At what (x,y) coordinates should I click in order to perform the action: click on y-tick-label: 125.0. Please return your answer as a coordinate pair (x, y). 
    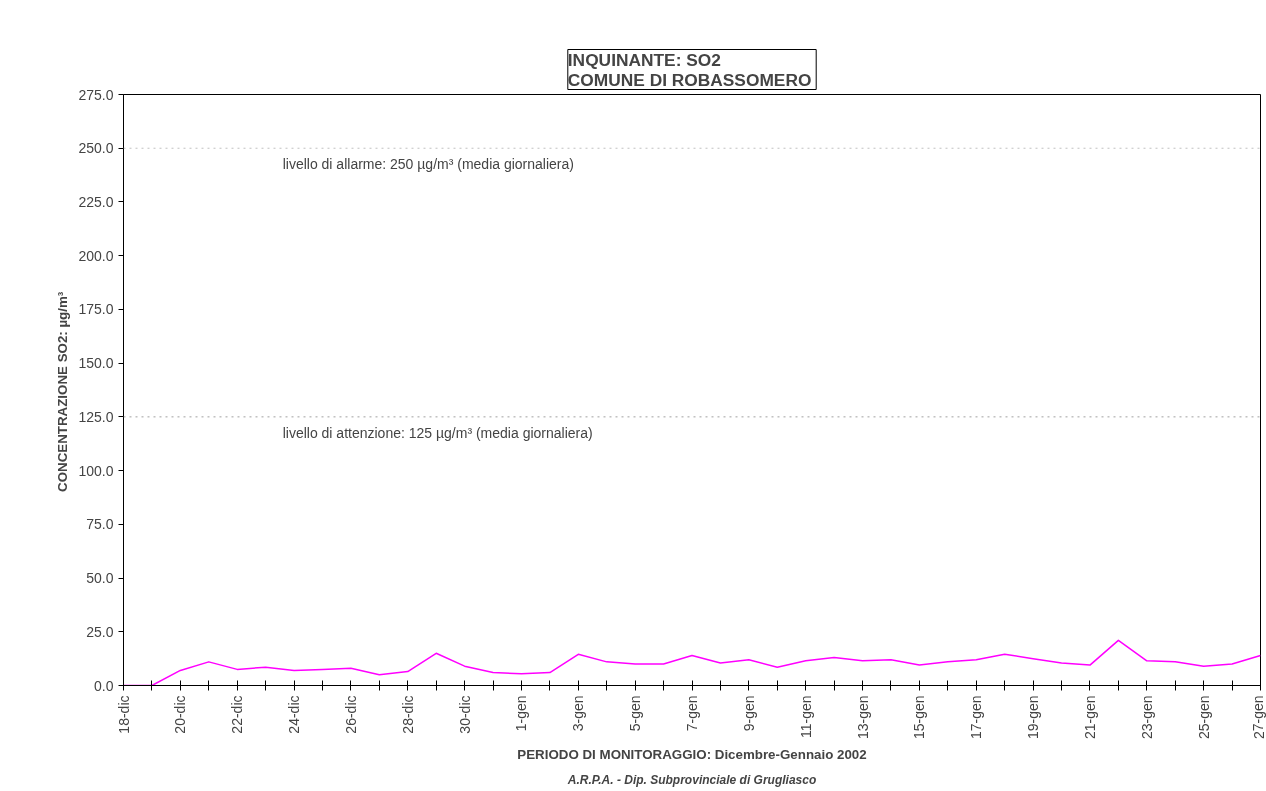
    Looking at the image, I should click on (96, 416).